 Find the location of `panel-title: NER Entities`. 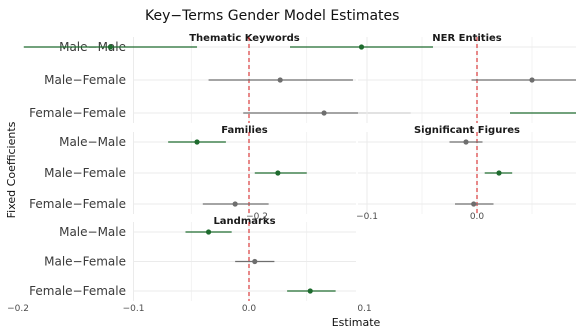

panel-title: NER Entities is located at coordinates (467, 38).